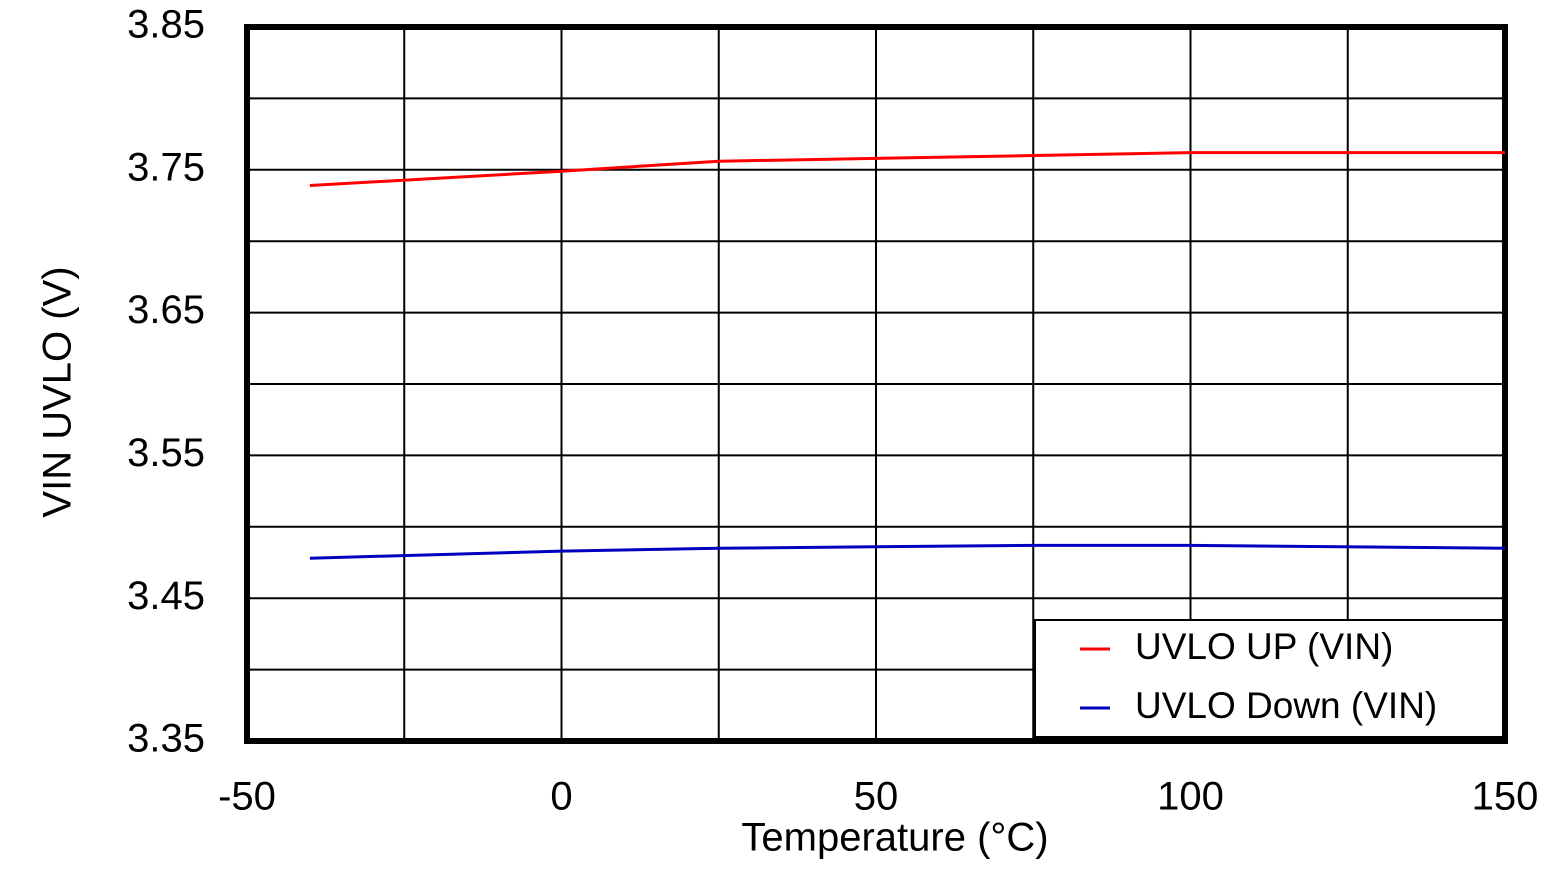  I want to click on y-tick-label: 3.35, so click(166, 739).